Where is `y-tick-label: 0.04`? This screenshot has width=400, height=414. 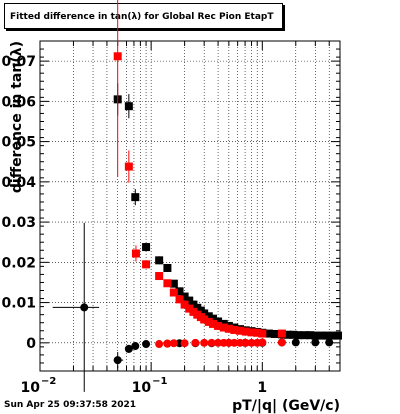
y-tick-label: 0.04 is located at coordinates (18, 183).